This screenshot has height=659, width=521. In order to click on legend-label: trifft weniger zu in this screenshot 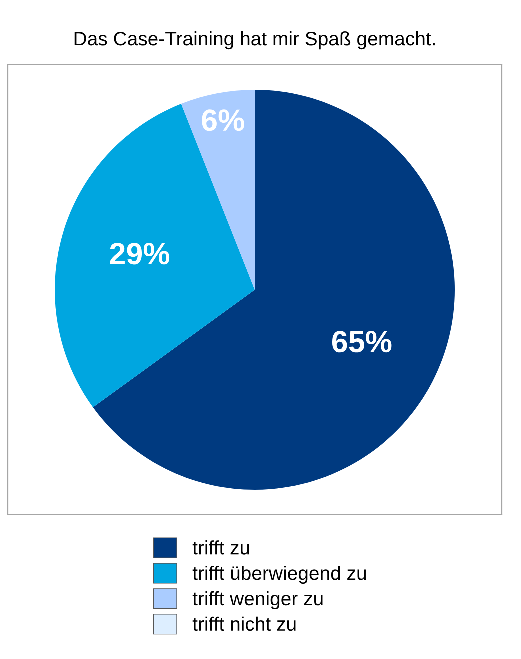, I will do `click(257, 600)`.